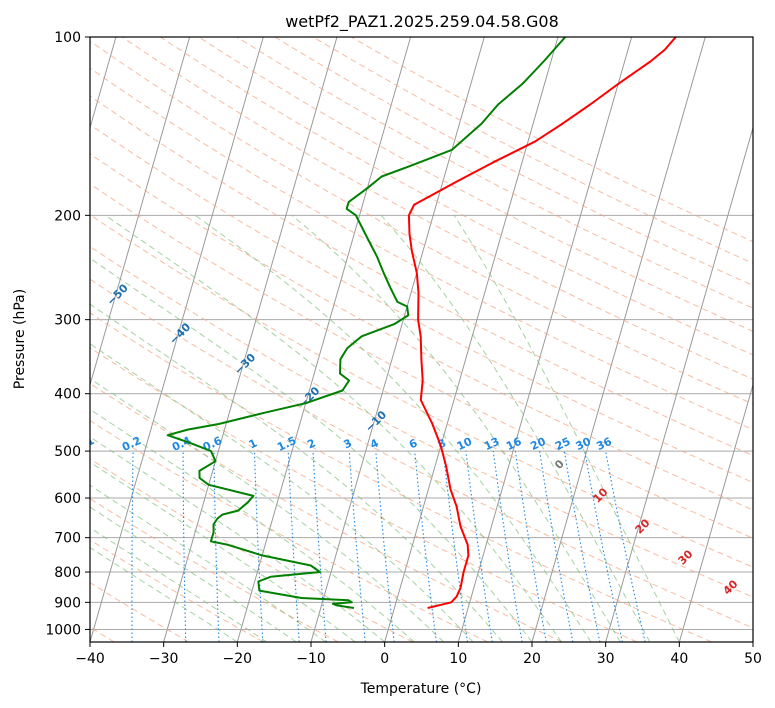 This screenshot has height=708, width=775. Describe the element at coordinates (514, 444) in the screenshot. I see `mixing-ratio-label: 16` at that location.